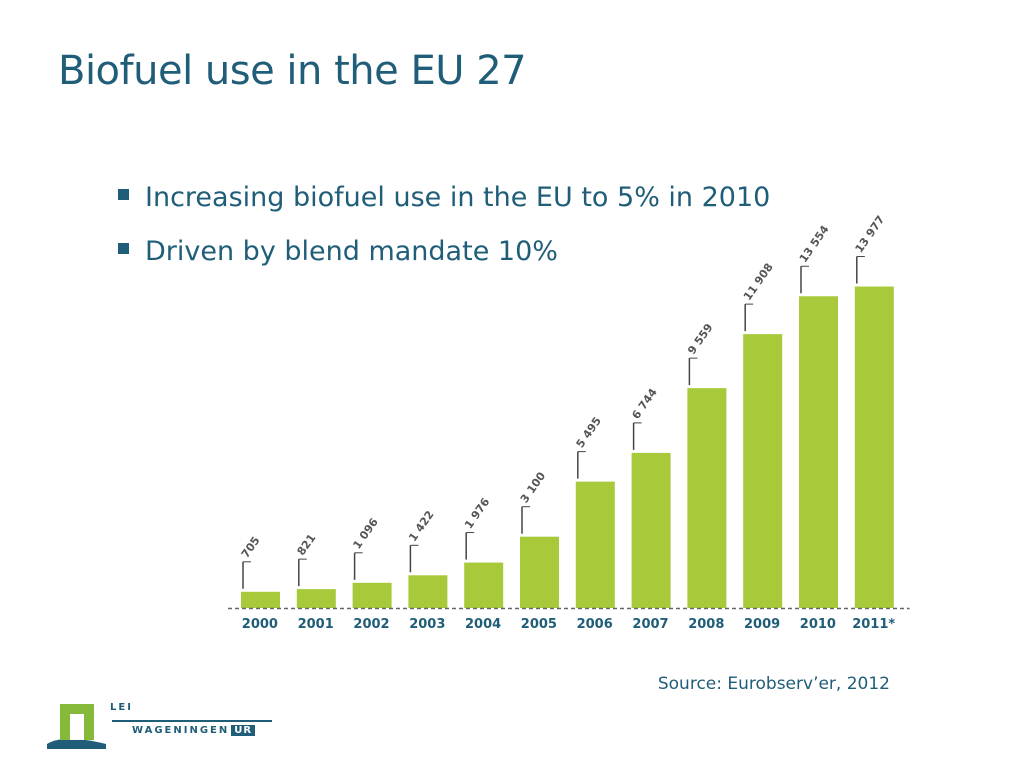 The width and height of the screenshot is (1024, 768). What do you see at coordinates (763, 471) in the screenshot?
I see `bar-2009` at bounding box center [763, 471].